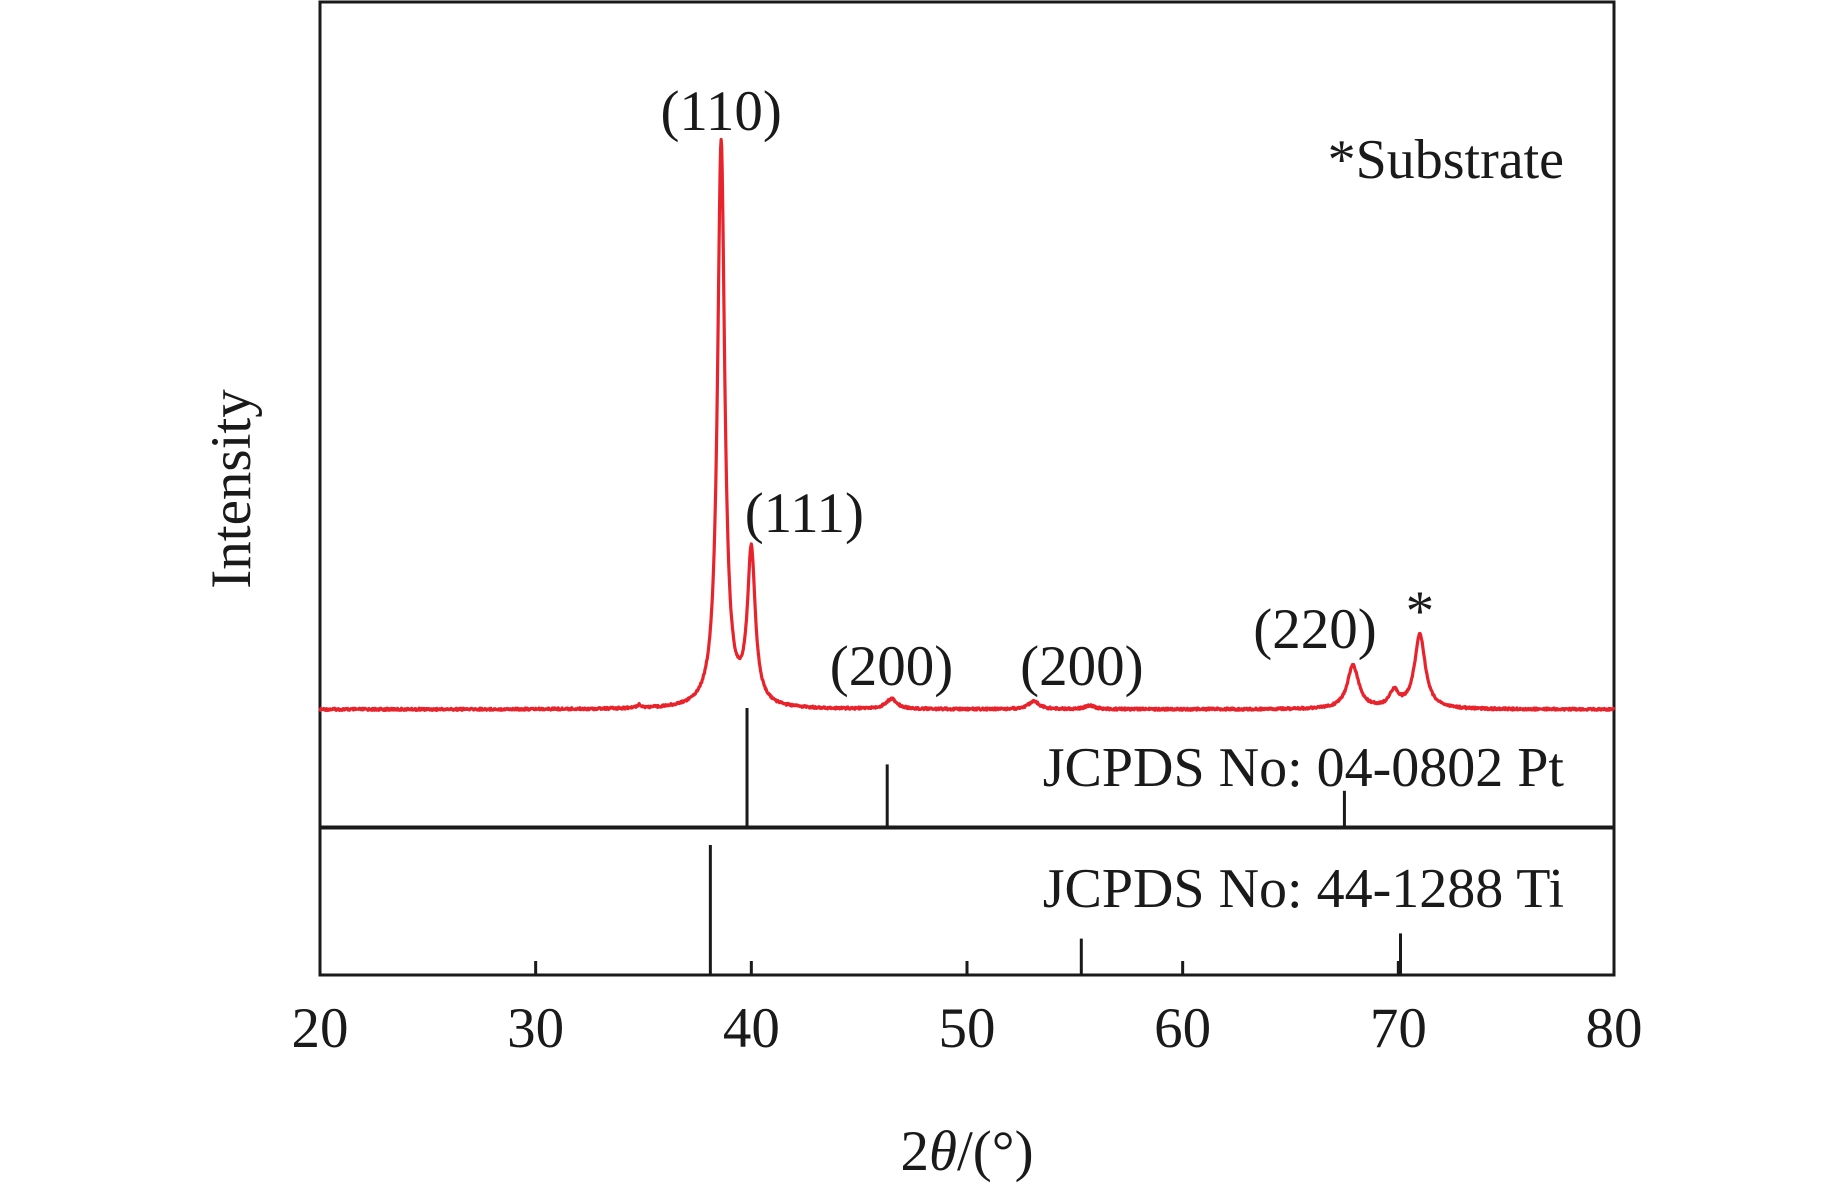 The width and height of the screenshot is (1843, 1196). What do you see at coordinates (891, 666) in the screenshot?
I see `peak-label-2: (200)` at bounding box center [891, 666].